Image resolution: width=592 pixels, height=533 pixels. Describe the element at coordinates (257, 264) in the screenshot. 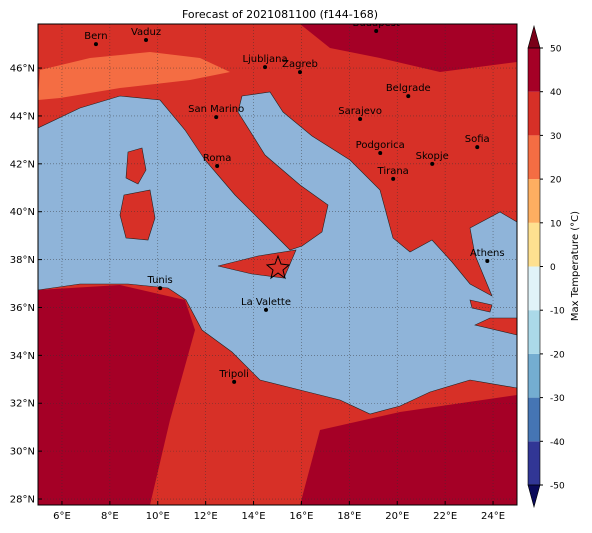

I see `sicily` at that location.